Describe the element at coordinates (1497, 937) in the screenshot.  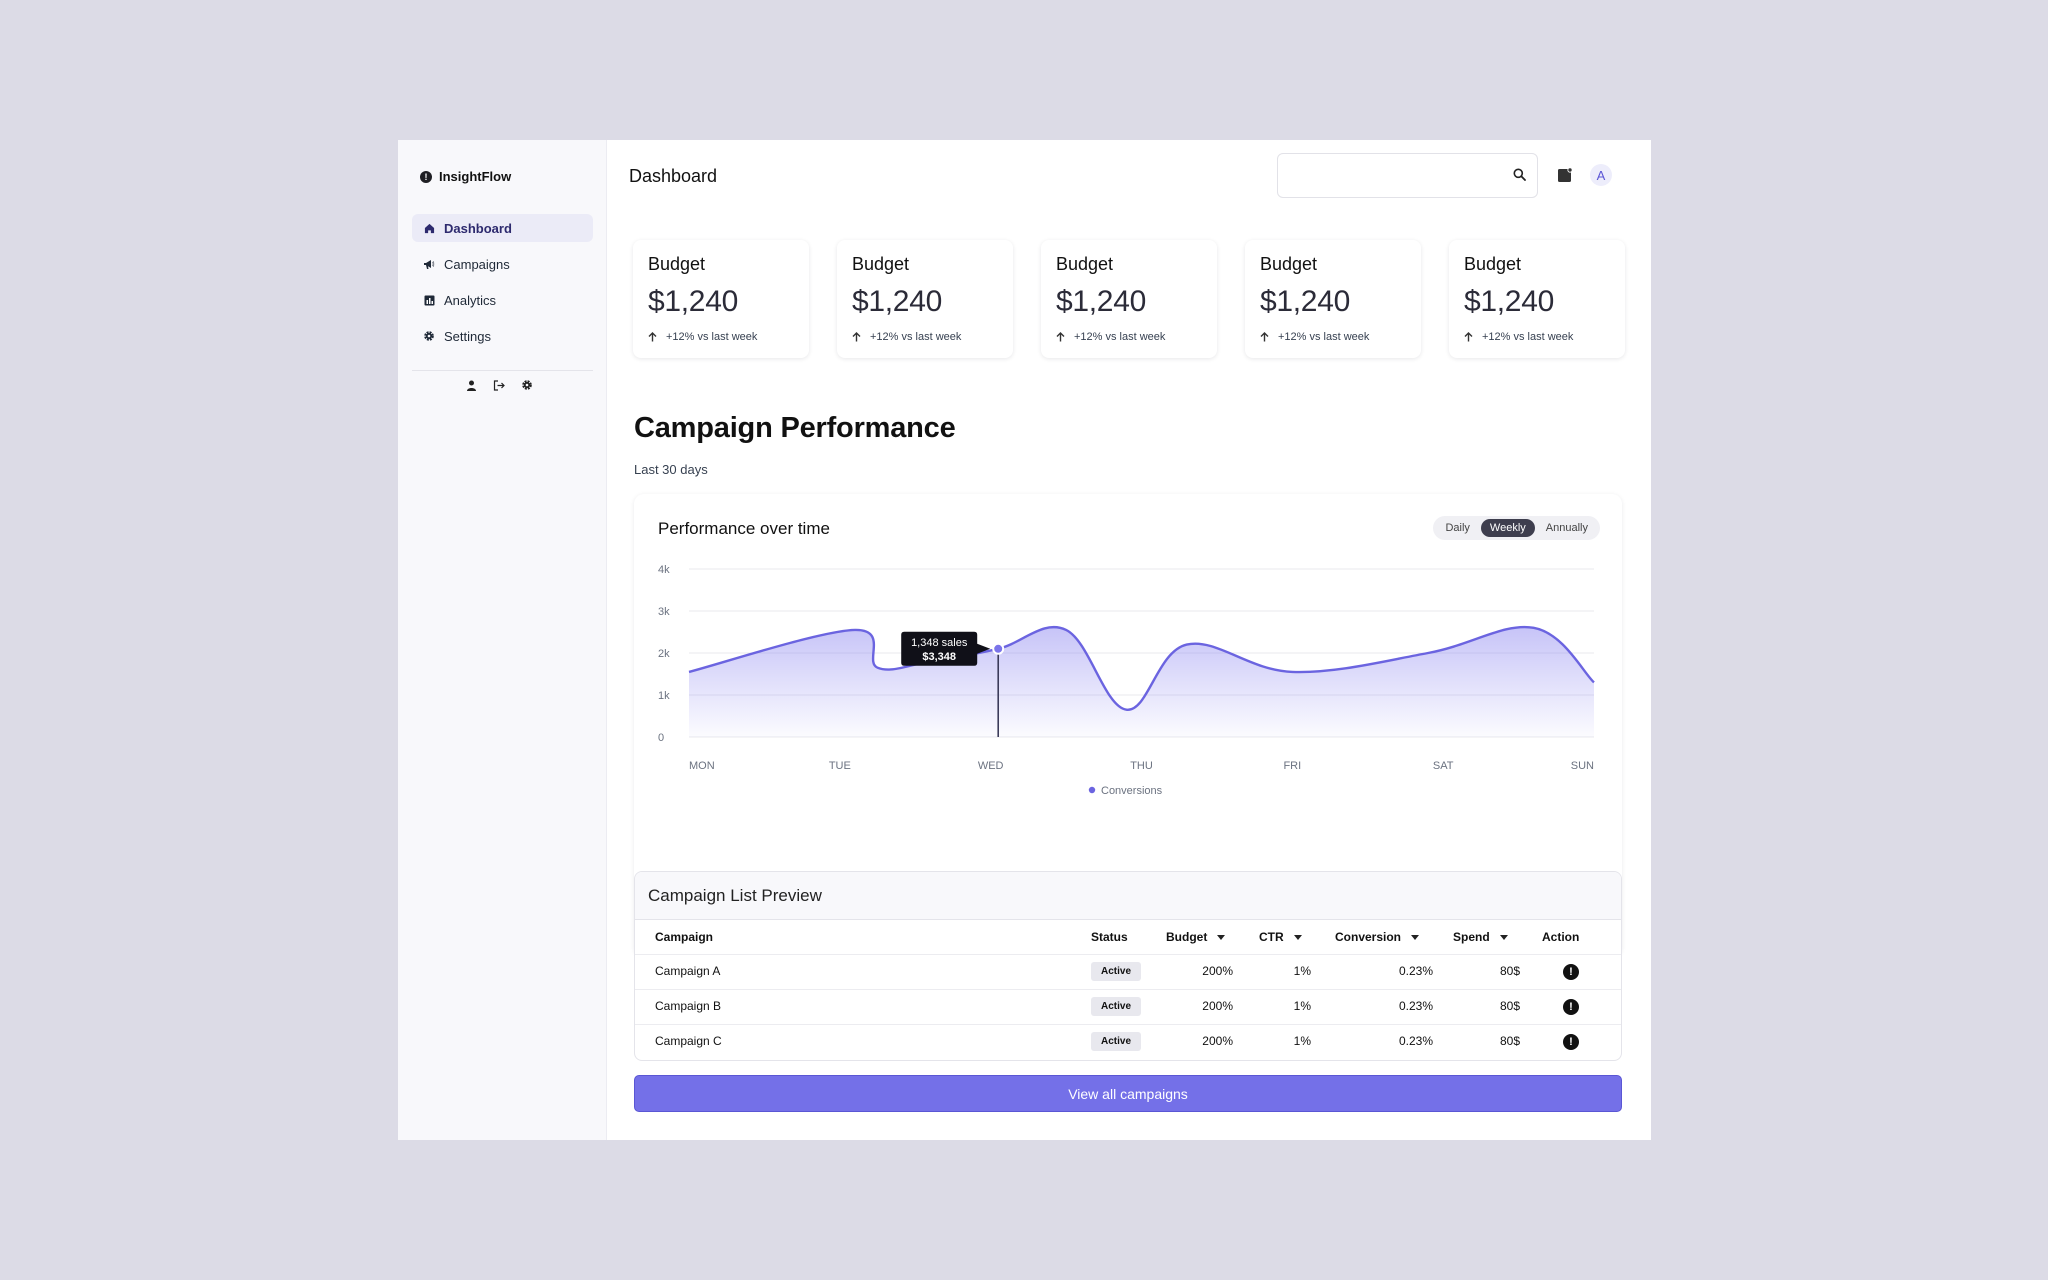
I see `col-spend: Spend` at that location.